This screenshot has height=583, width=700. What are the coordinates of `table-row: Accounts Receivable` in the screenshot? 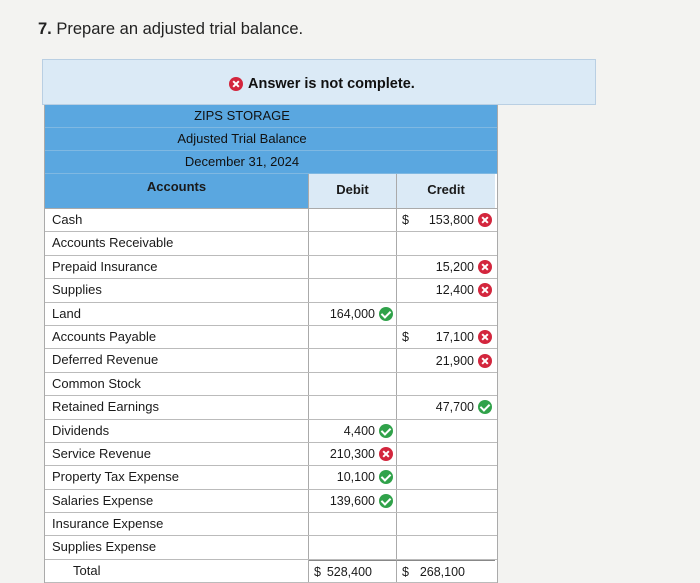 It's located at (271, 244).